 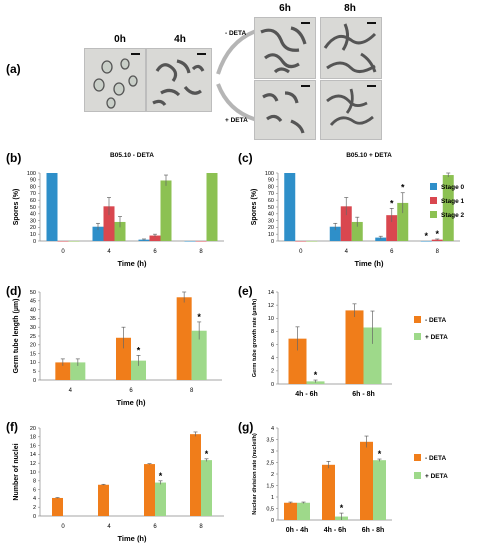 I want to click on time-label-4h: 4h, so click(x=180, y=39).